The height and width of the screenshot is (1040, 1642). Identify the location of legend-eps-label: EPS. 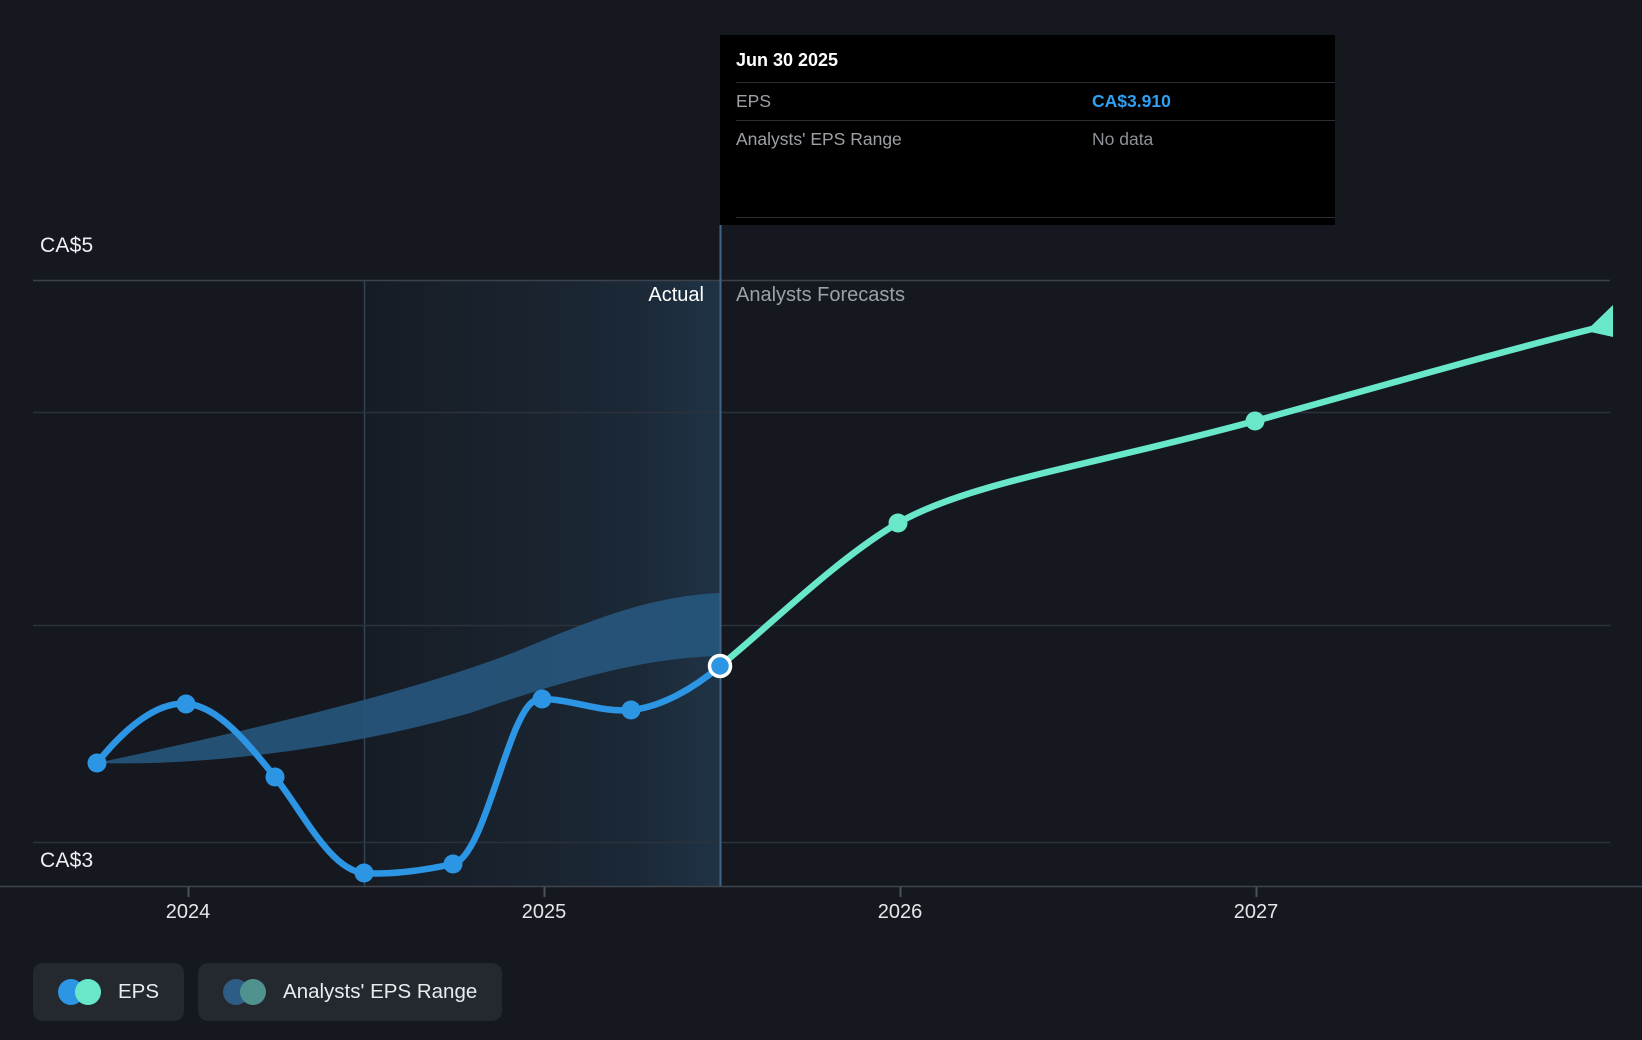
(139, 991).